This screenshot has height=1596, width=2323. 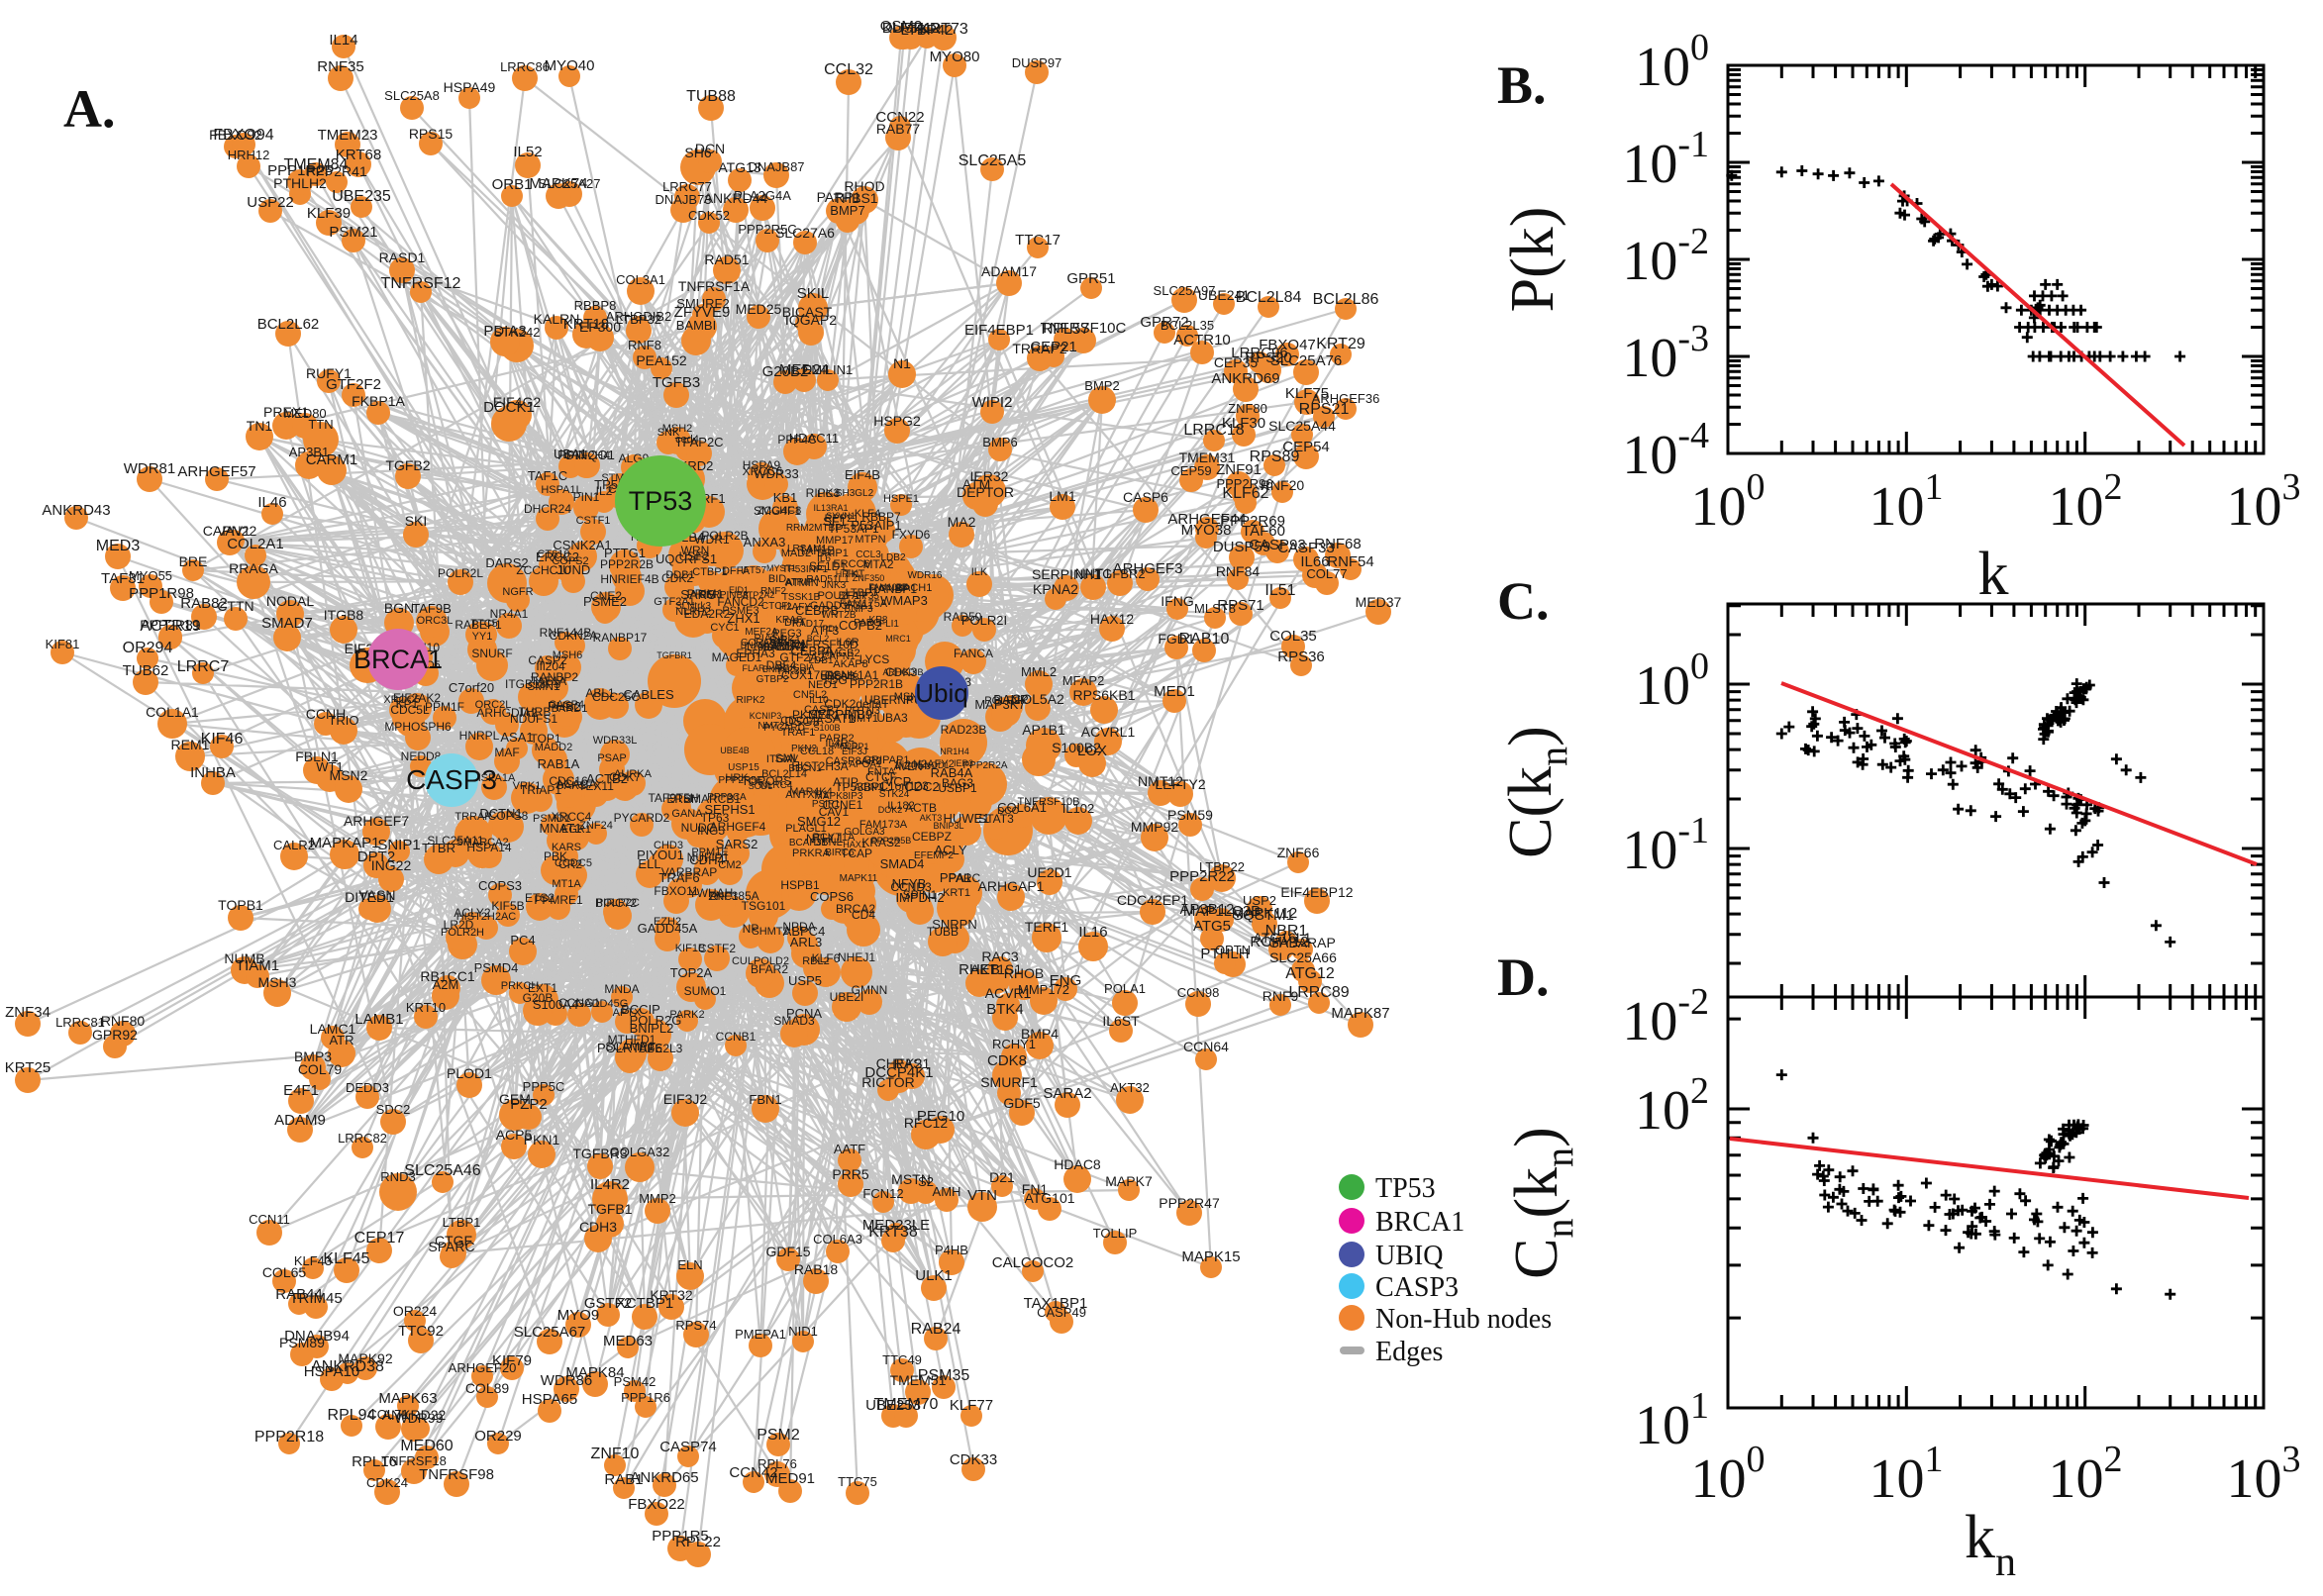 I want to click on svg-text: CD4, so click(x=863, y=915).